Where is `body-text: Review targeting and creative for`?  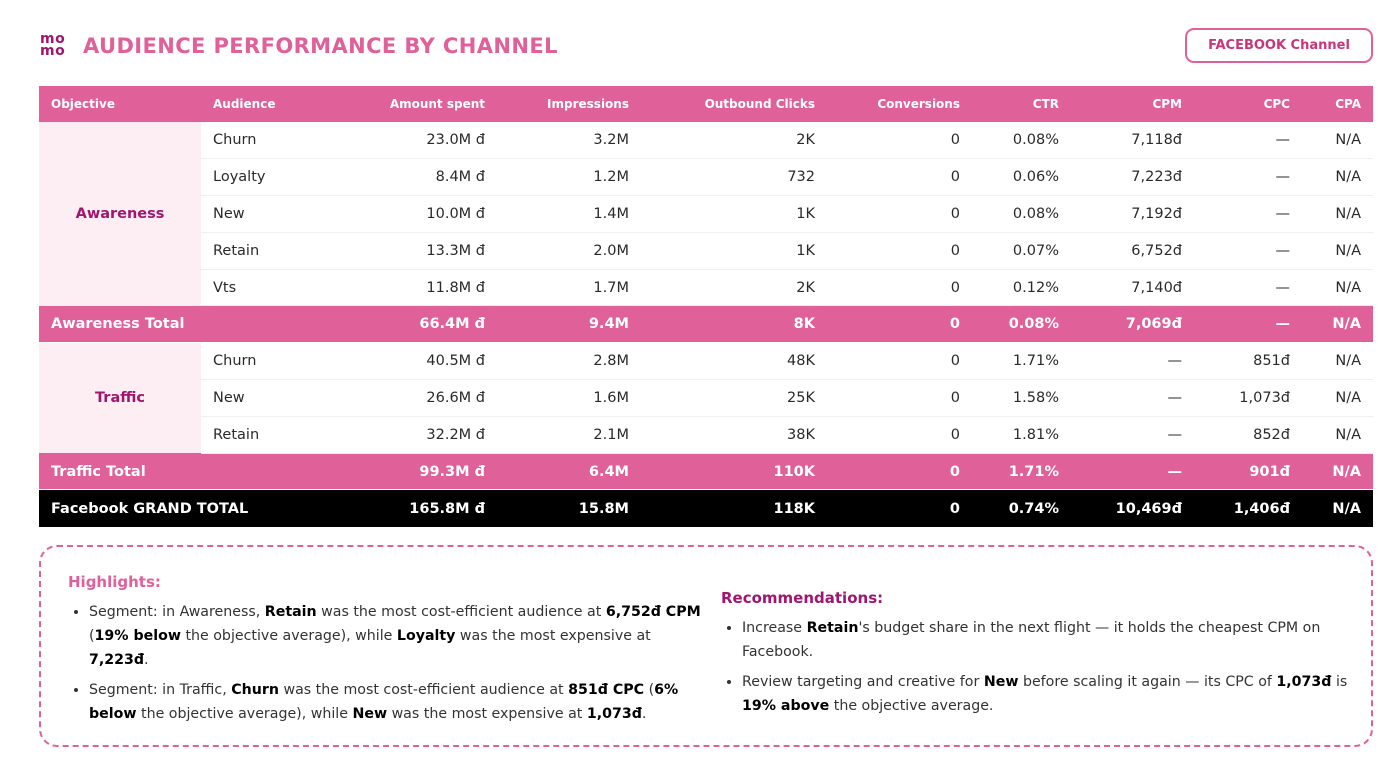 body-text: Review targeting and creative for is located at coordinates (863, 682).